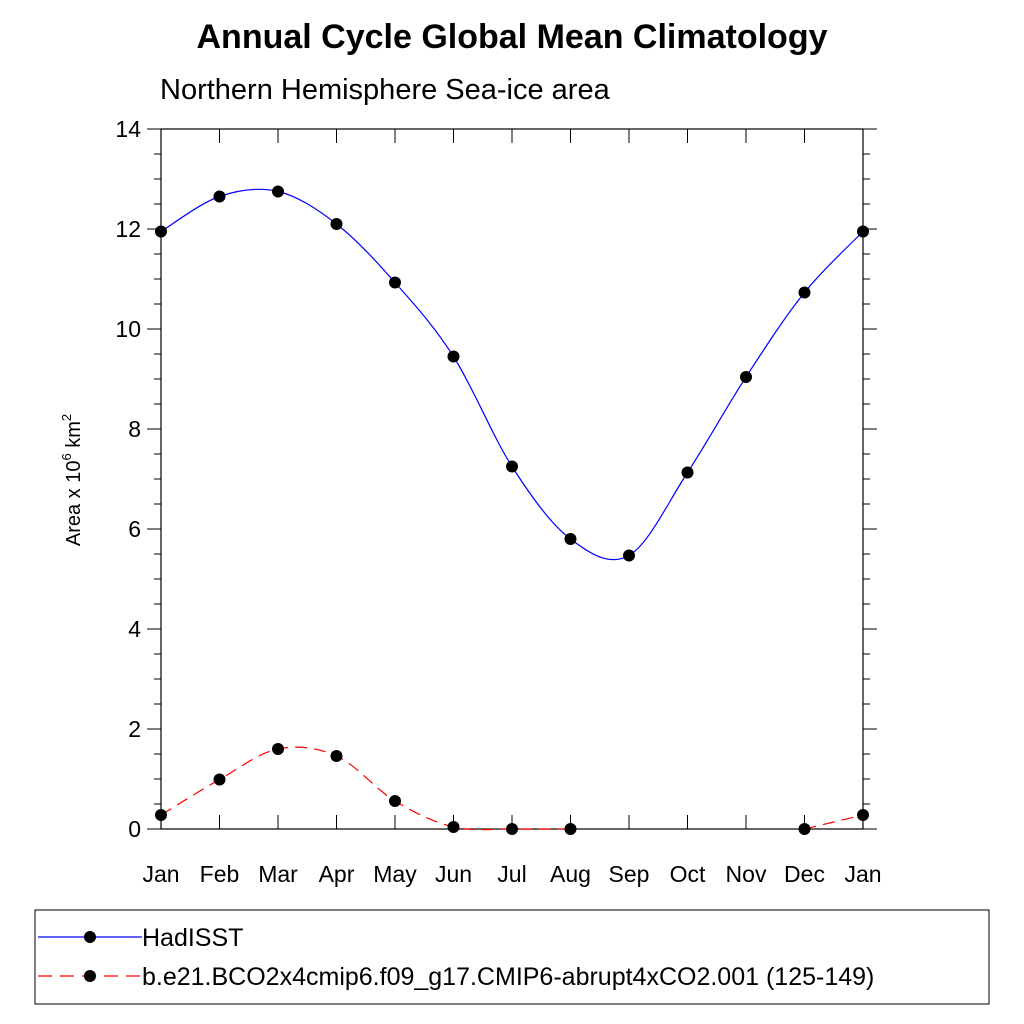  What do you see at coordinates (453, 874) in the screenshot?
I see `x-tick-label: Jun` at bounding box center [453, 874].